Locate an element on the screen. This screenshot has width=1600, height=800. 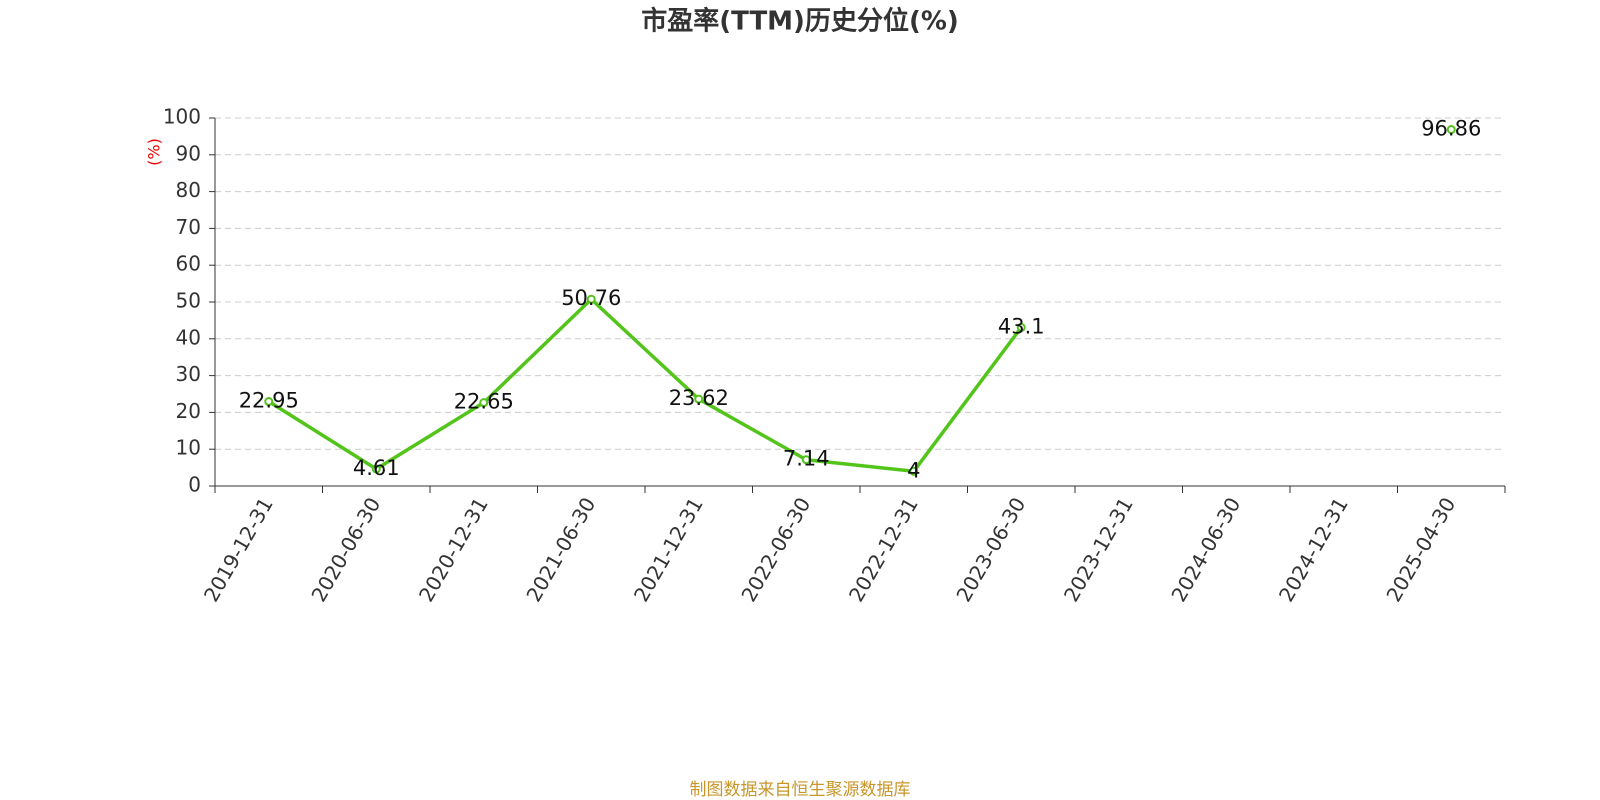
data-label: 96.86 is located at coordinates (1451, 129).